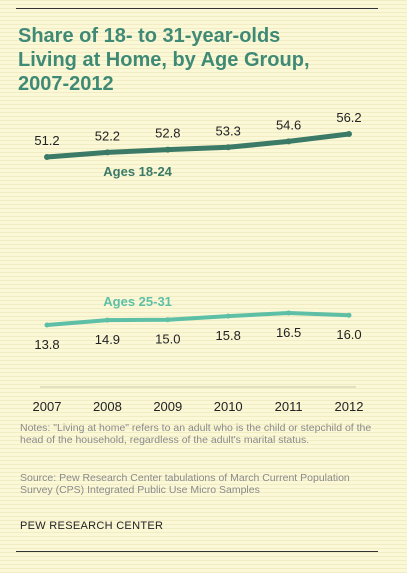 The width and height of the screenshot is (407, 573). Describe the element at coordinates (228, 130) in the screenshot. I see `data-label: 53.3` at that location.